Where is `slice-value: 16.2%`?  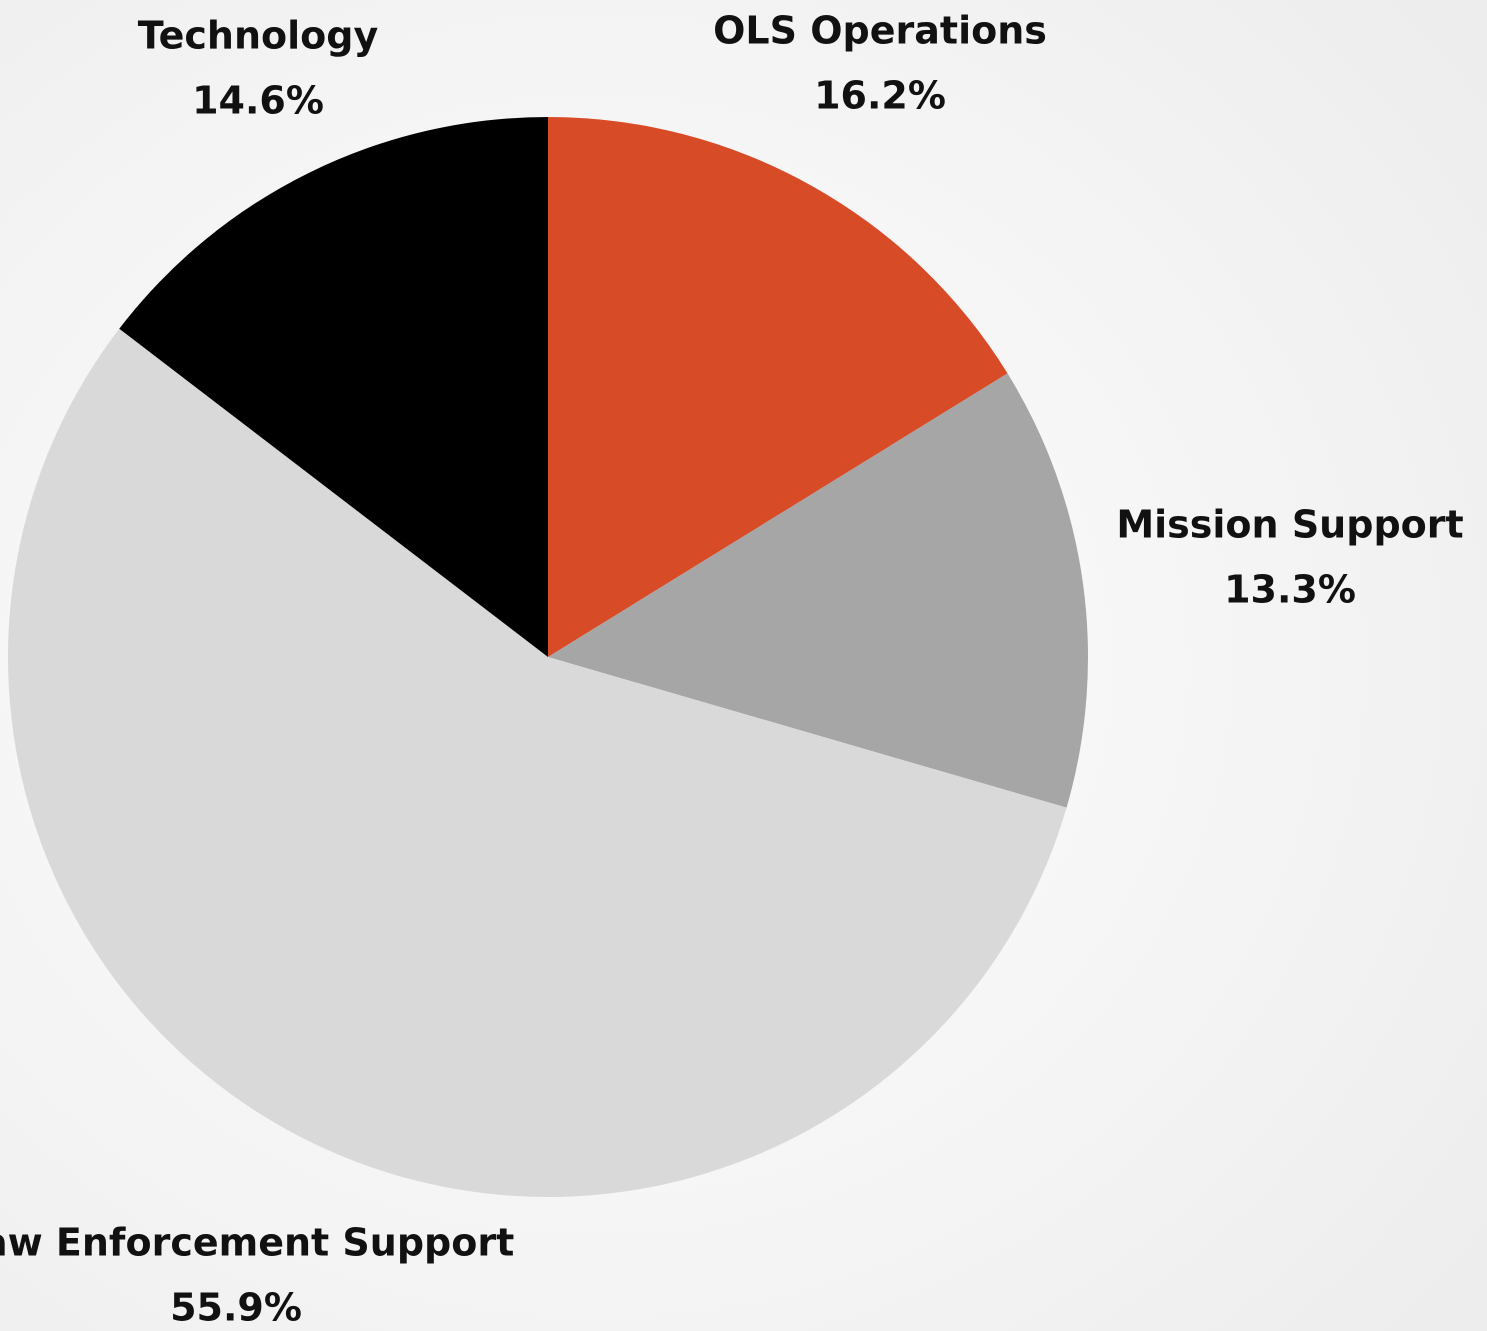
slice-value: 16.2% is located at coordinates (880, 96).